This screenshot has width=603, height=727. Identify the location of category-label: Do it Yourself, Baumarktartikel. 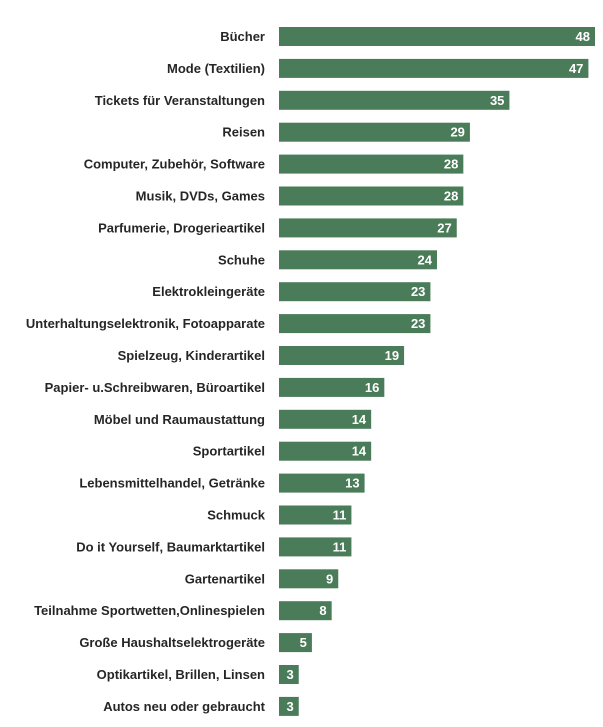
(170, 546).